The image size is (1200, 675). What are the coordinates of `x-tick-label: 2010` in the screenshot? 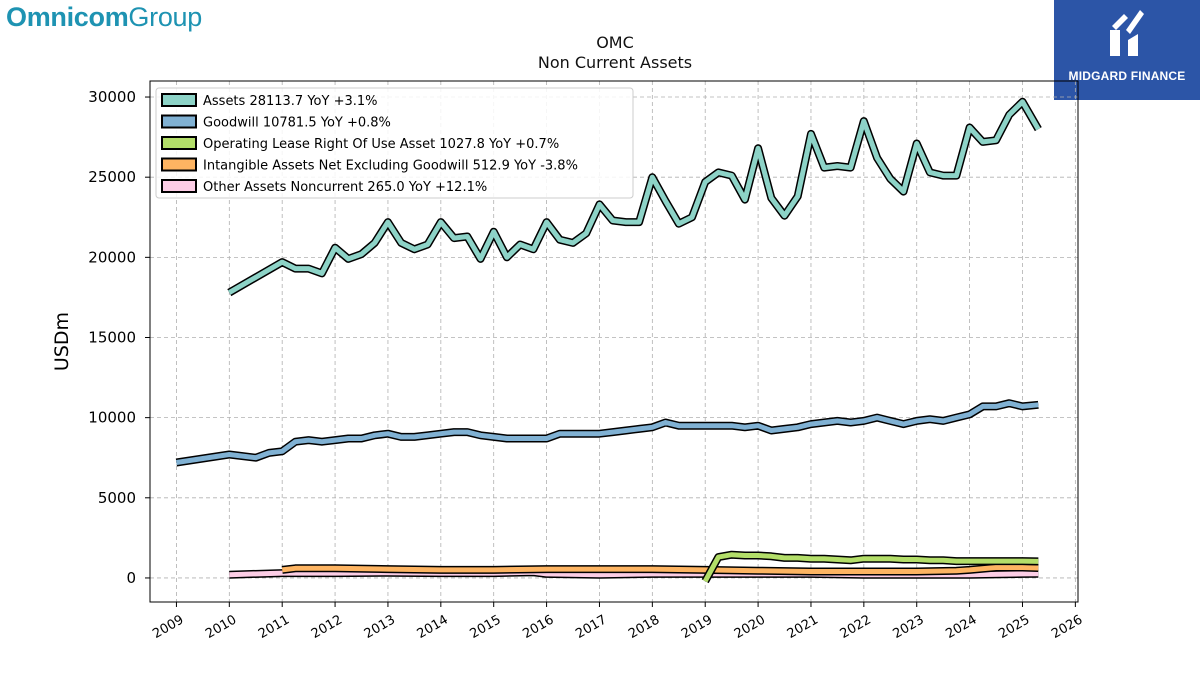 It's located at (221, 627).